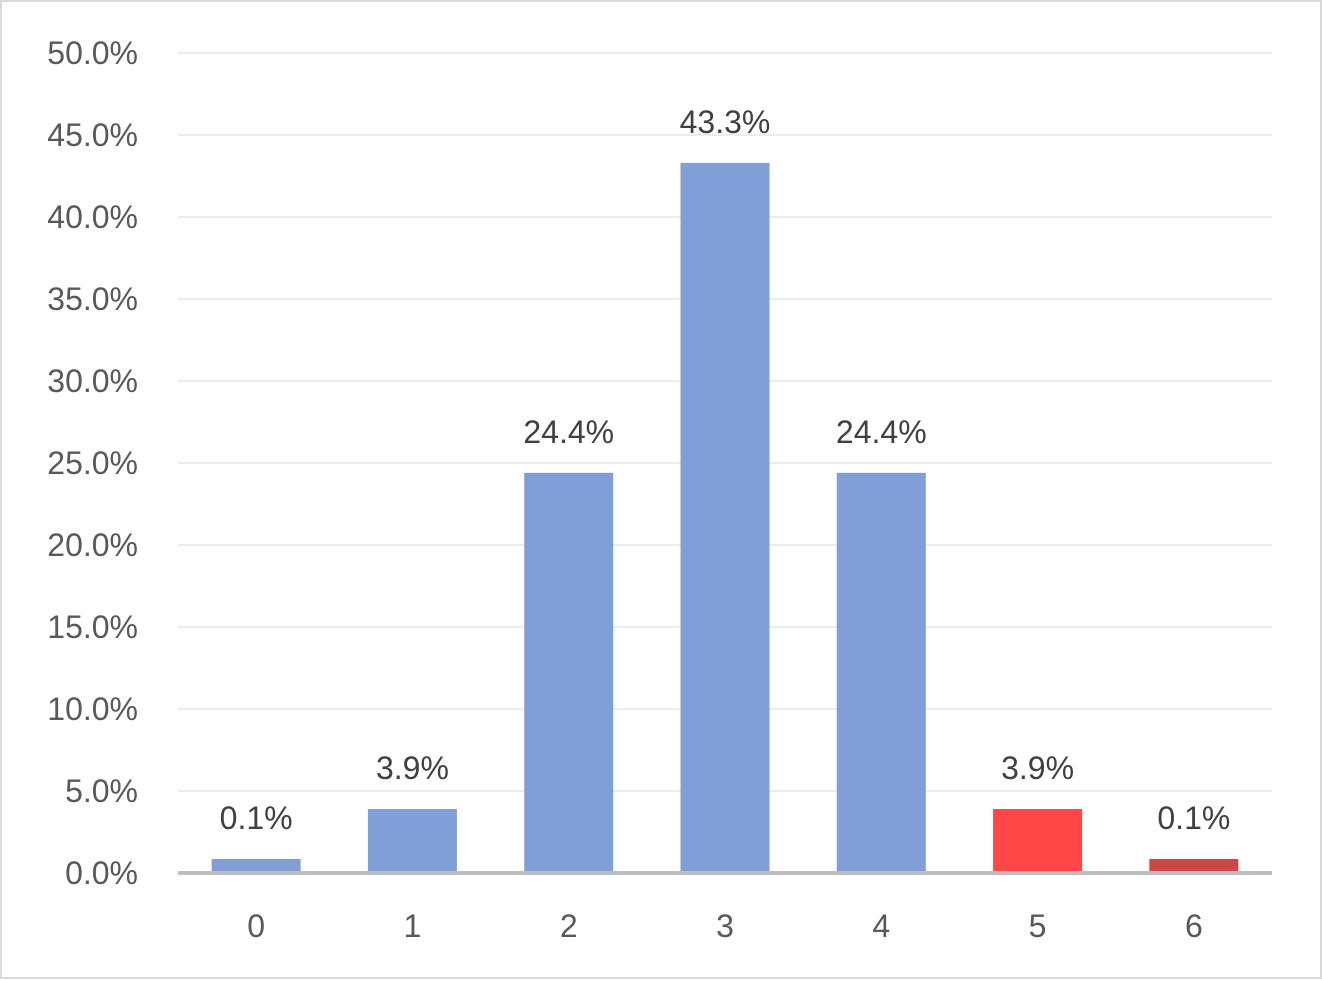 This screenshot has width=1322, height=981. I want to click on y-tick-label: 25.0%, so click(92, 463).